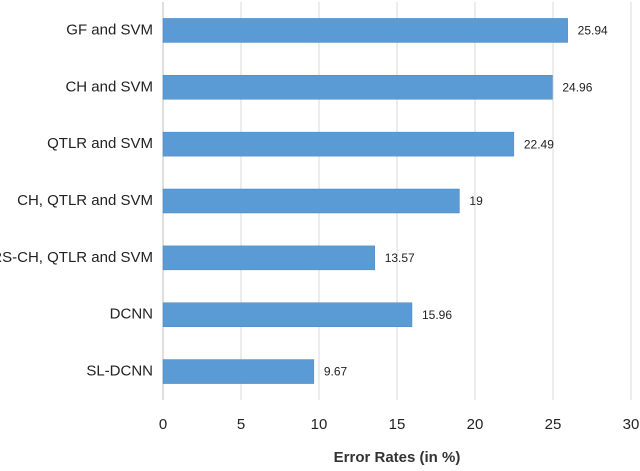 This screenshot has height=471, width=640. I want to click on y-tick-label: RS-CH, QTLR and SVM, so click(76, 257).